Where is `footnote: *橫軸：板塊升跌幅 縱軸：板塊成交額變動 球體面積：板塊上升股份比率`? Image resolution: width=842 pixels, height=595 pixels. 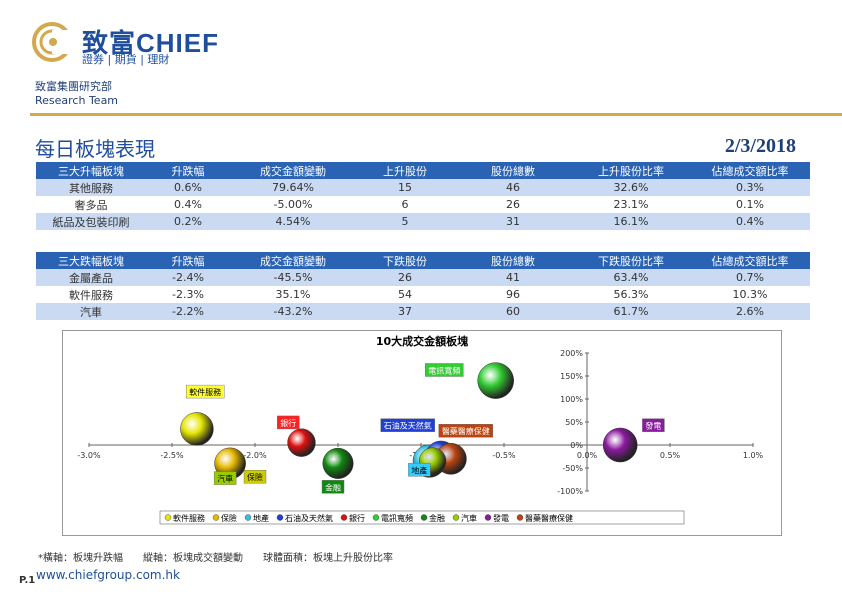
footnote: *橫軸：板塊升跌幅 縱軸：板塊成交額變動 球體面積：板塊上升股份比率 is located at coordinates (215, 558).